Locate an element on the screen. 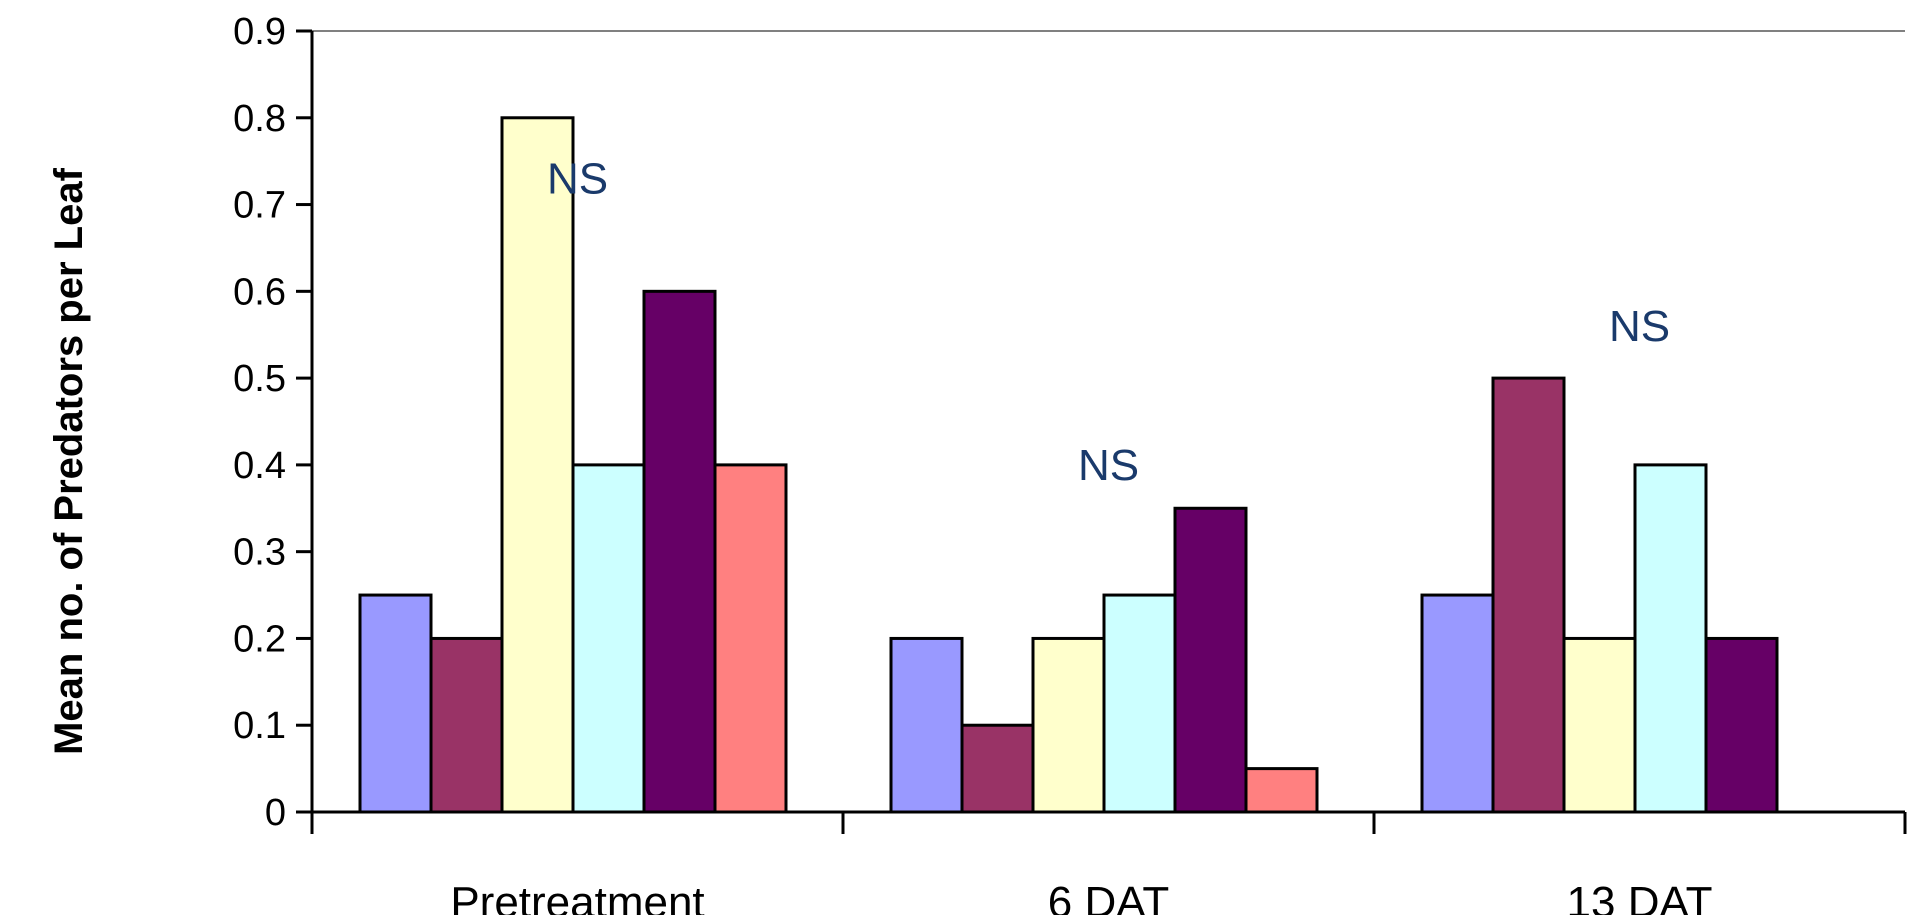  bar-series-2-pretreatment is located at coordinates (466, 725).